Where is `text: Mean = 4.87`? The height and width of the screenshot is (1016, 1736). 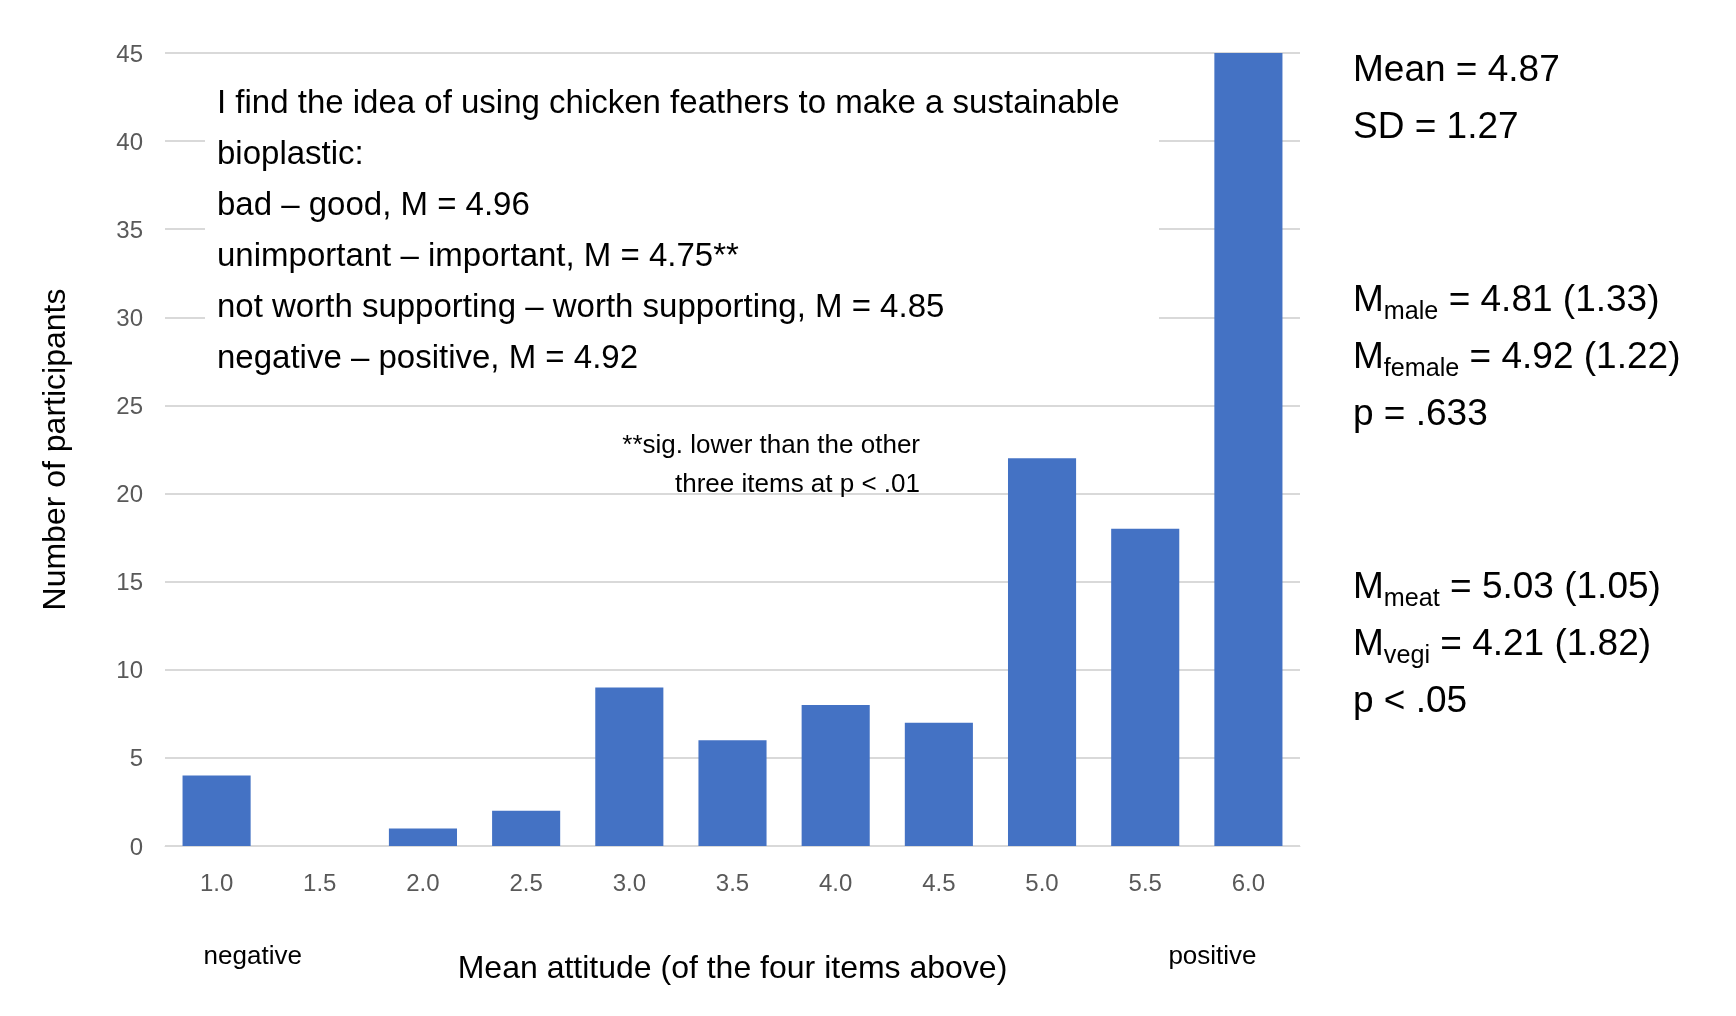 text: Mean = 4.87 is located at coordinates (1456, 69).